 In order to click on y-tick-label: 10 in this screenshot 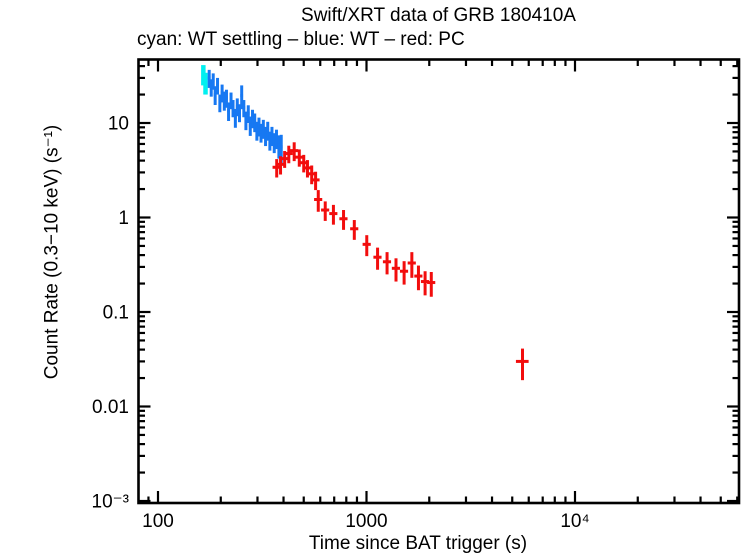, I will do `click(118, 124)`.